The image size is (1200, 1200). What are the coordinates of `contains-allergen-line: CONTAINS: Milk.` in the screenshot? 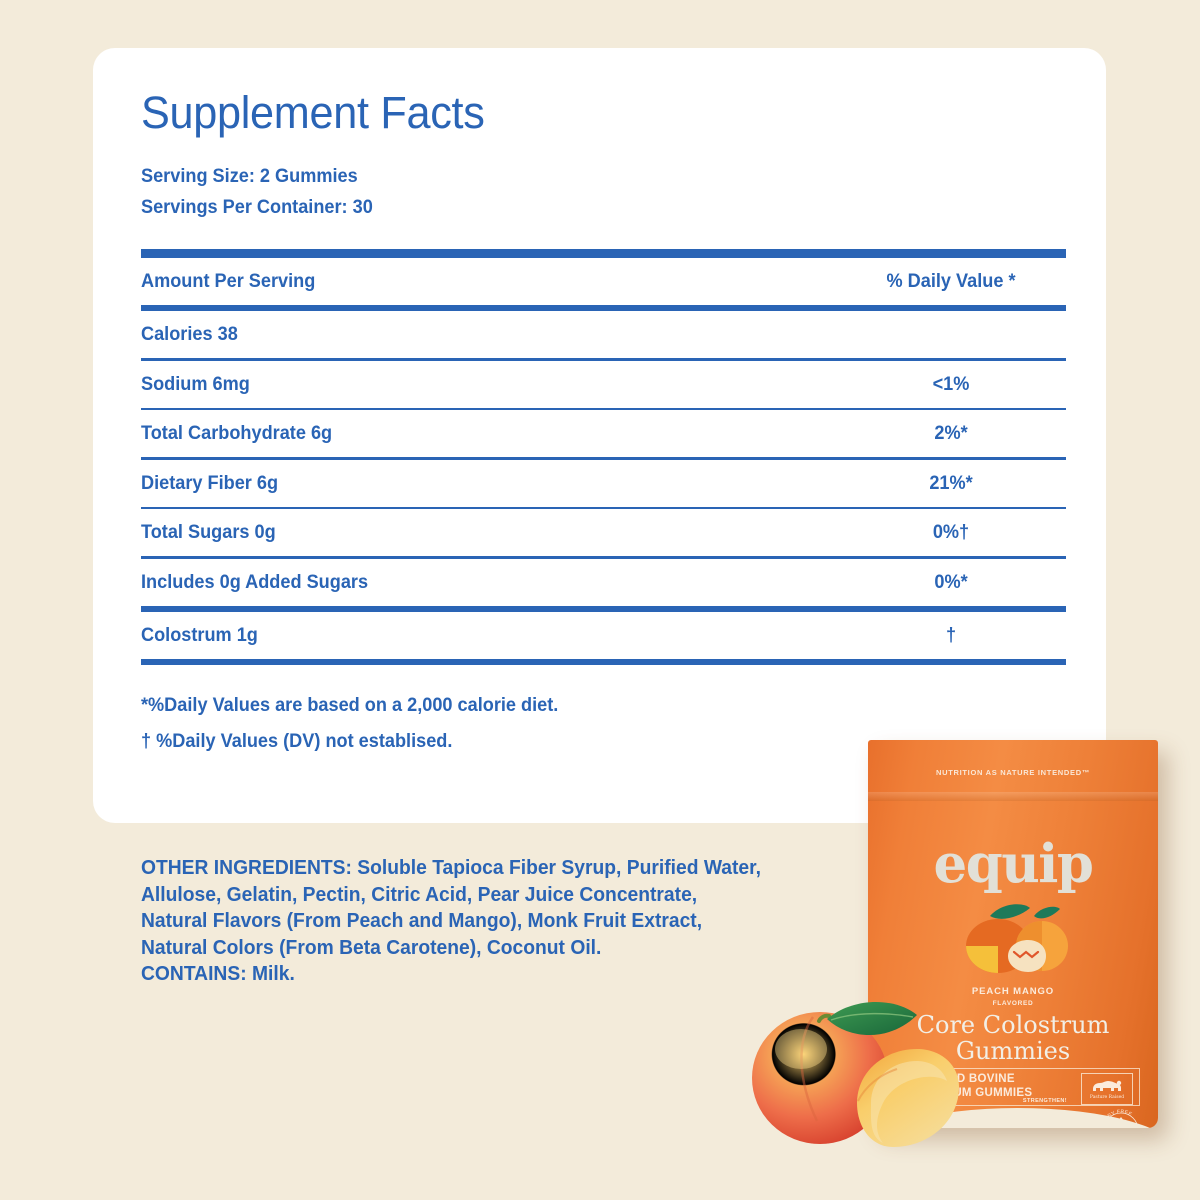 It's located at (218, 973).